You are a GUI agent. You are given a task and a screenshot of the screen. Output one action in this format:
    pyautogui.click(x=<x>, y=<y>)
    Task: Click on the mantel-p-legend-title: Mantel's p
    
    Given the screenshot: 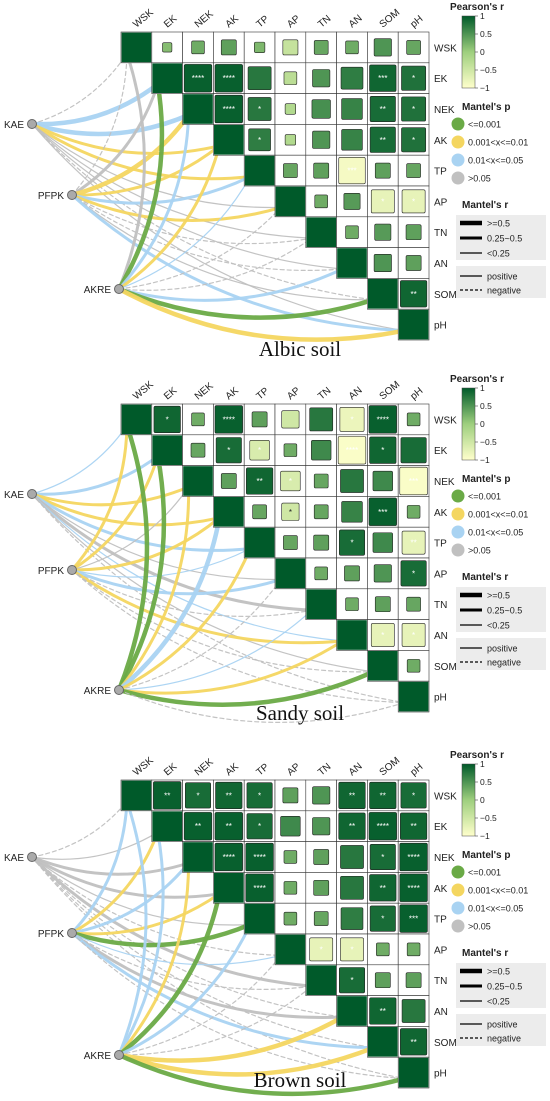 What is the action you would take?
    pyautogui.click(x=486, y=479)
    